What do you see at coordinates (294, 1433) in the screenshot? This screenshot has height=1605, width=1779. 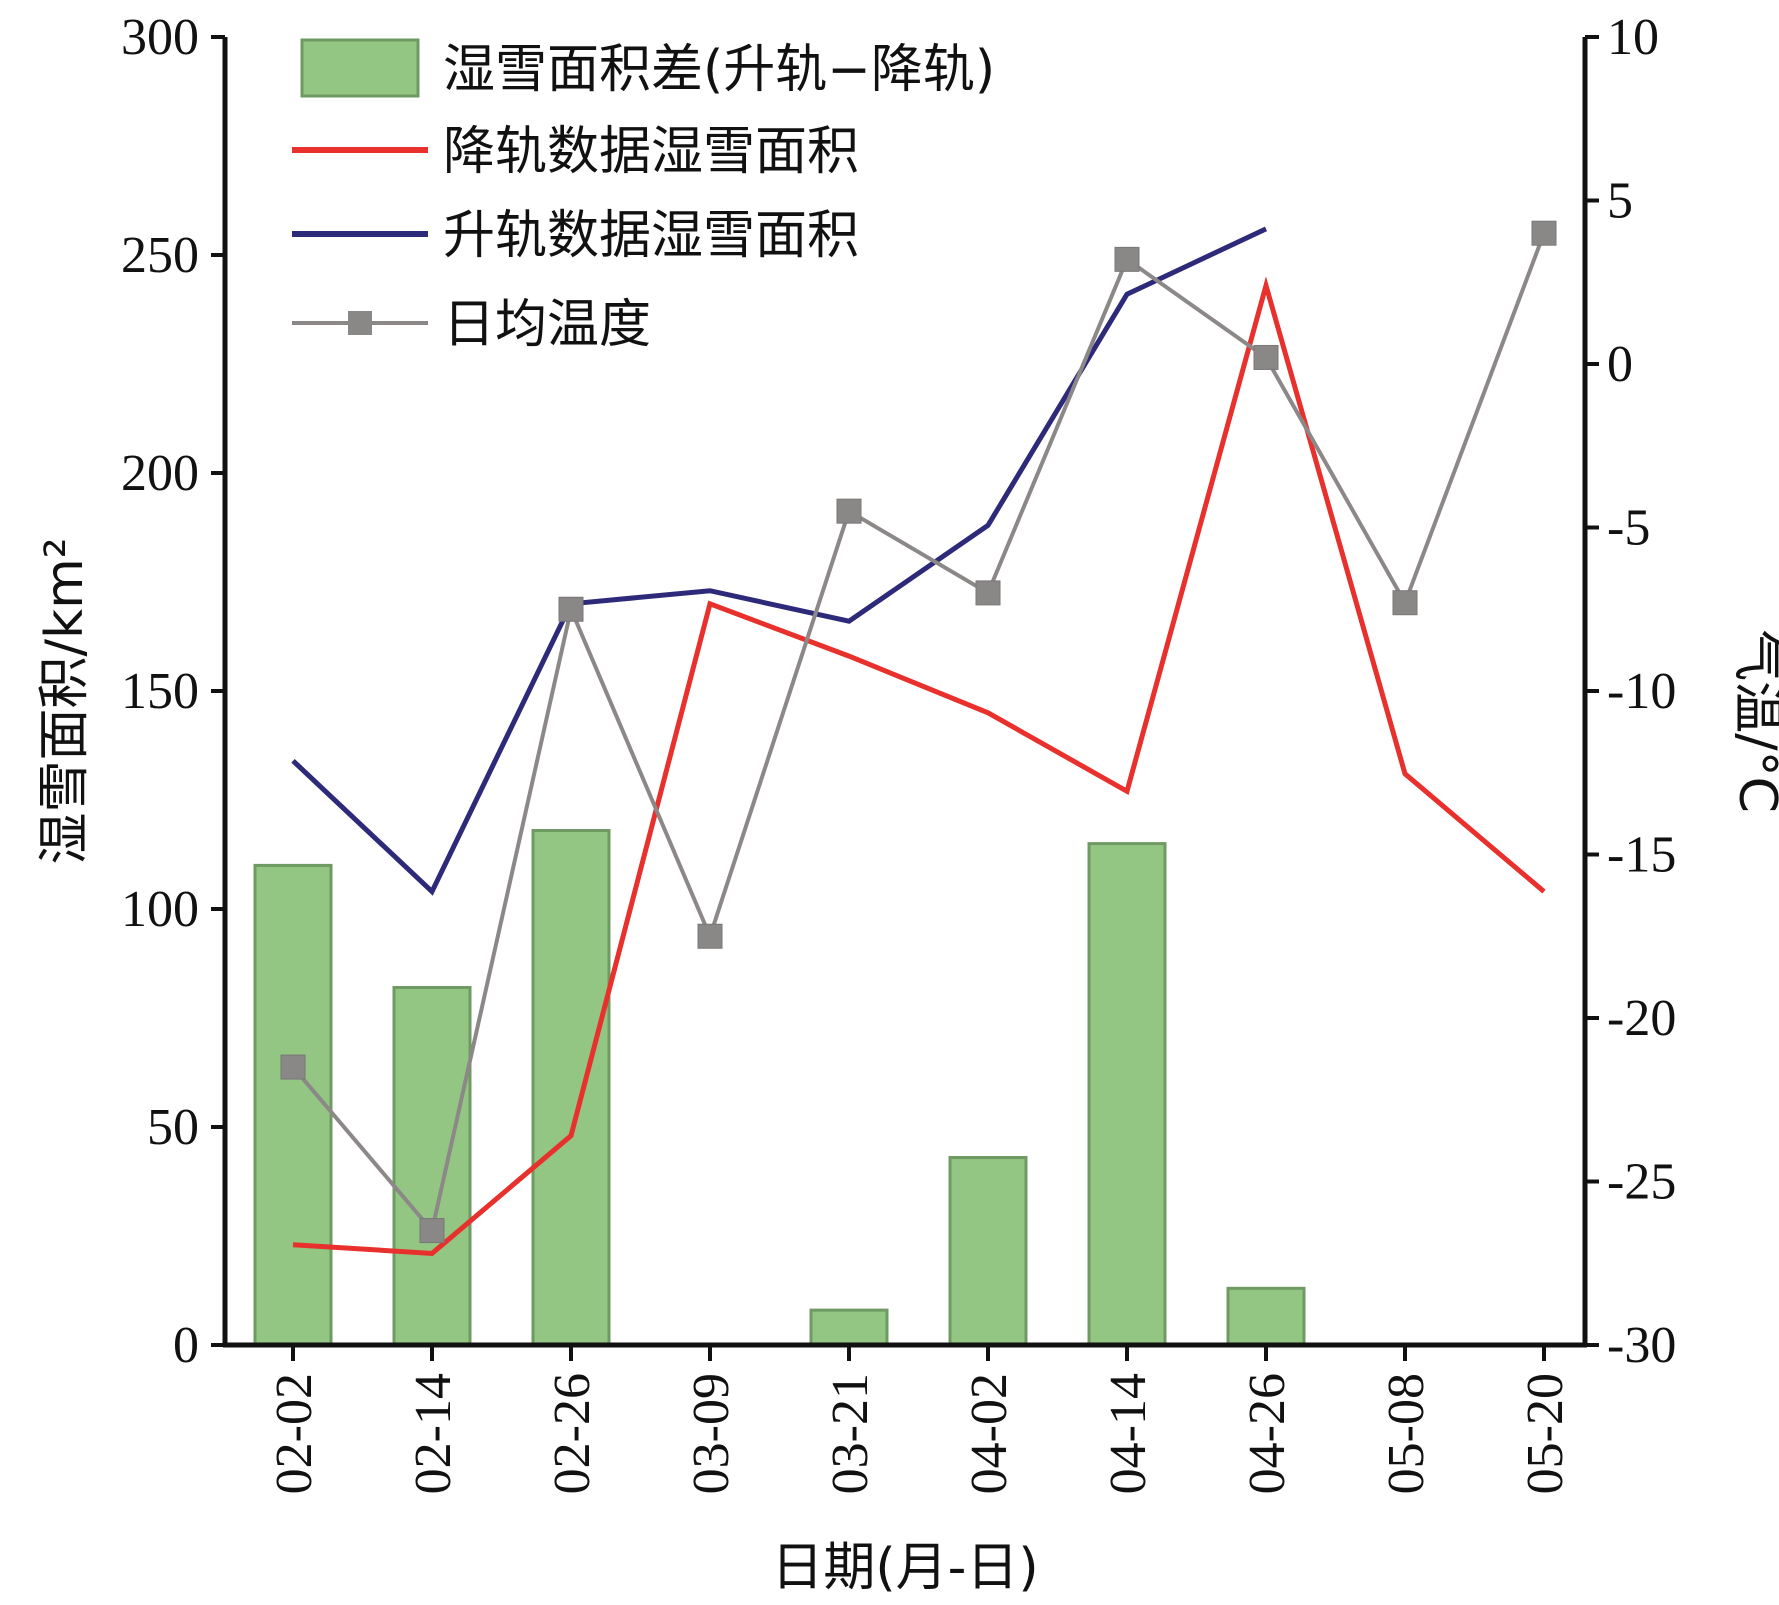 I see `x-tick-label: 02-02` at bounding box center [294, 1433].